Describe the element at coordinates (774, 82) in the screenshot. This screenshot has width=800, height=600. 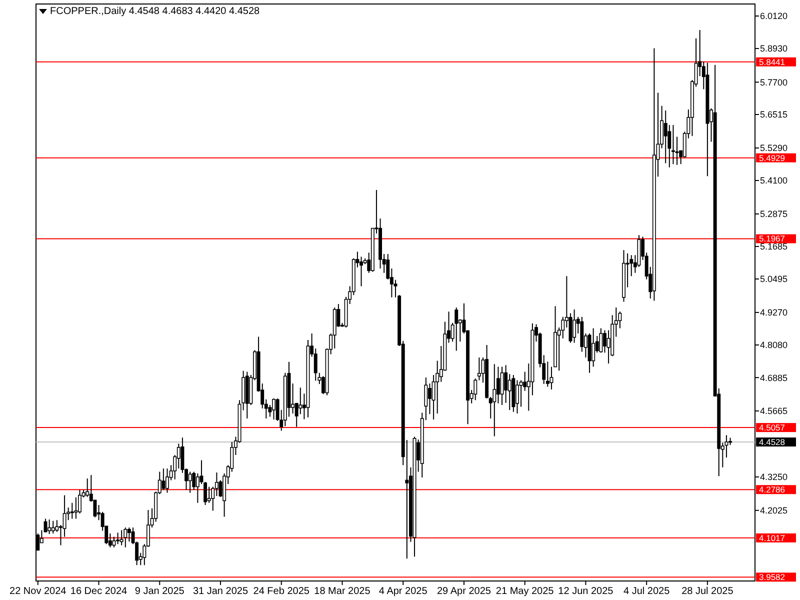
I see `y-tick-label: 5.7700` at that location.